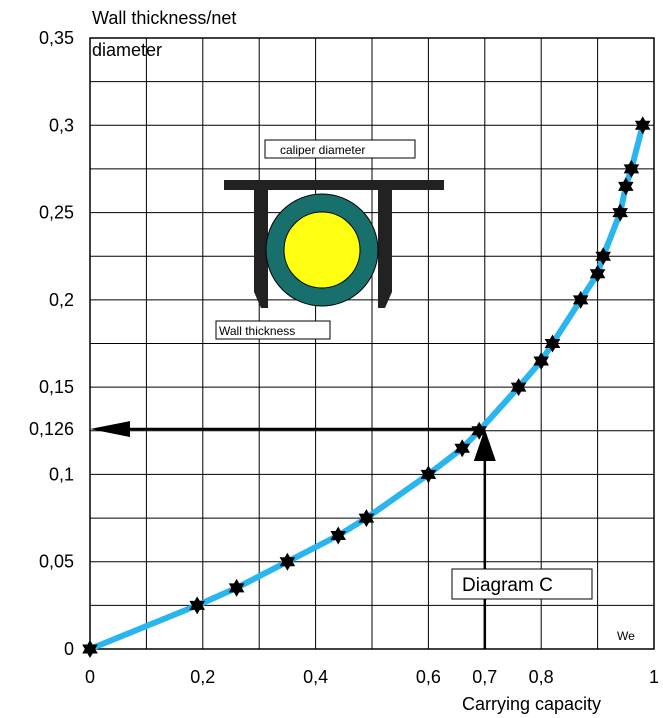 The width and height of the screenshot is (663, 718). I want to click on y-tick-label: 0,3, so click(61, 125).